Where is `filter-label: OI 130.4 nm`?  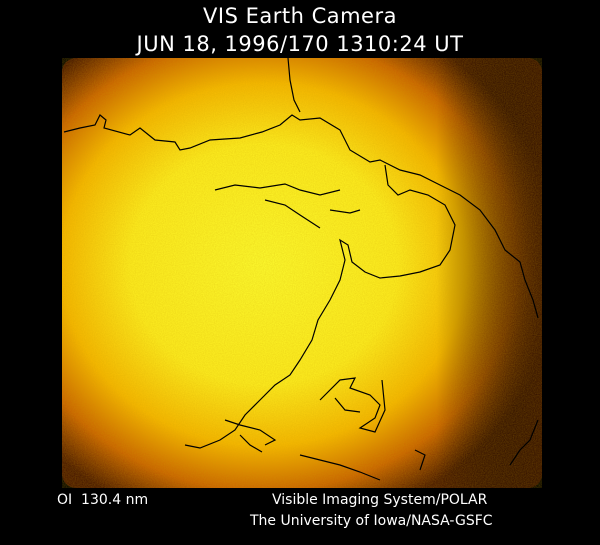
filter-label: OI 130.4 nm is located at coordinates (102, 500).